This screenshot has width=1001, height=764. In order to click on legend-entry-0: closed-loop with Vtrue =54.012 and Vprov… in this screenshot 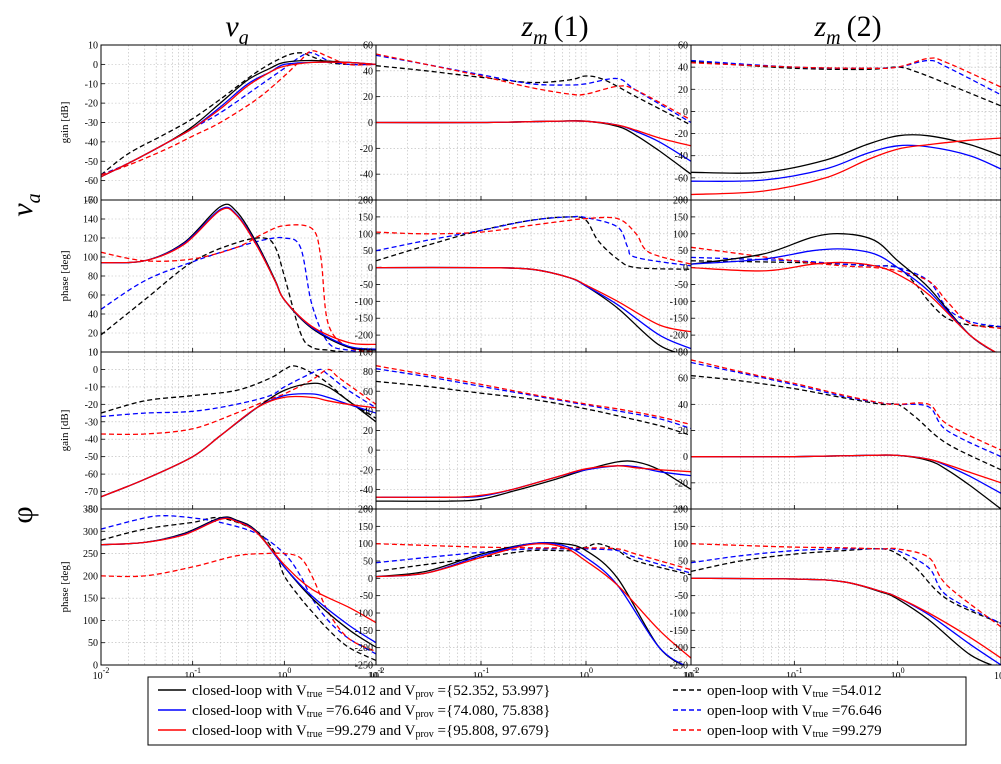, I will do `click(371, 691)`.